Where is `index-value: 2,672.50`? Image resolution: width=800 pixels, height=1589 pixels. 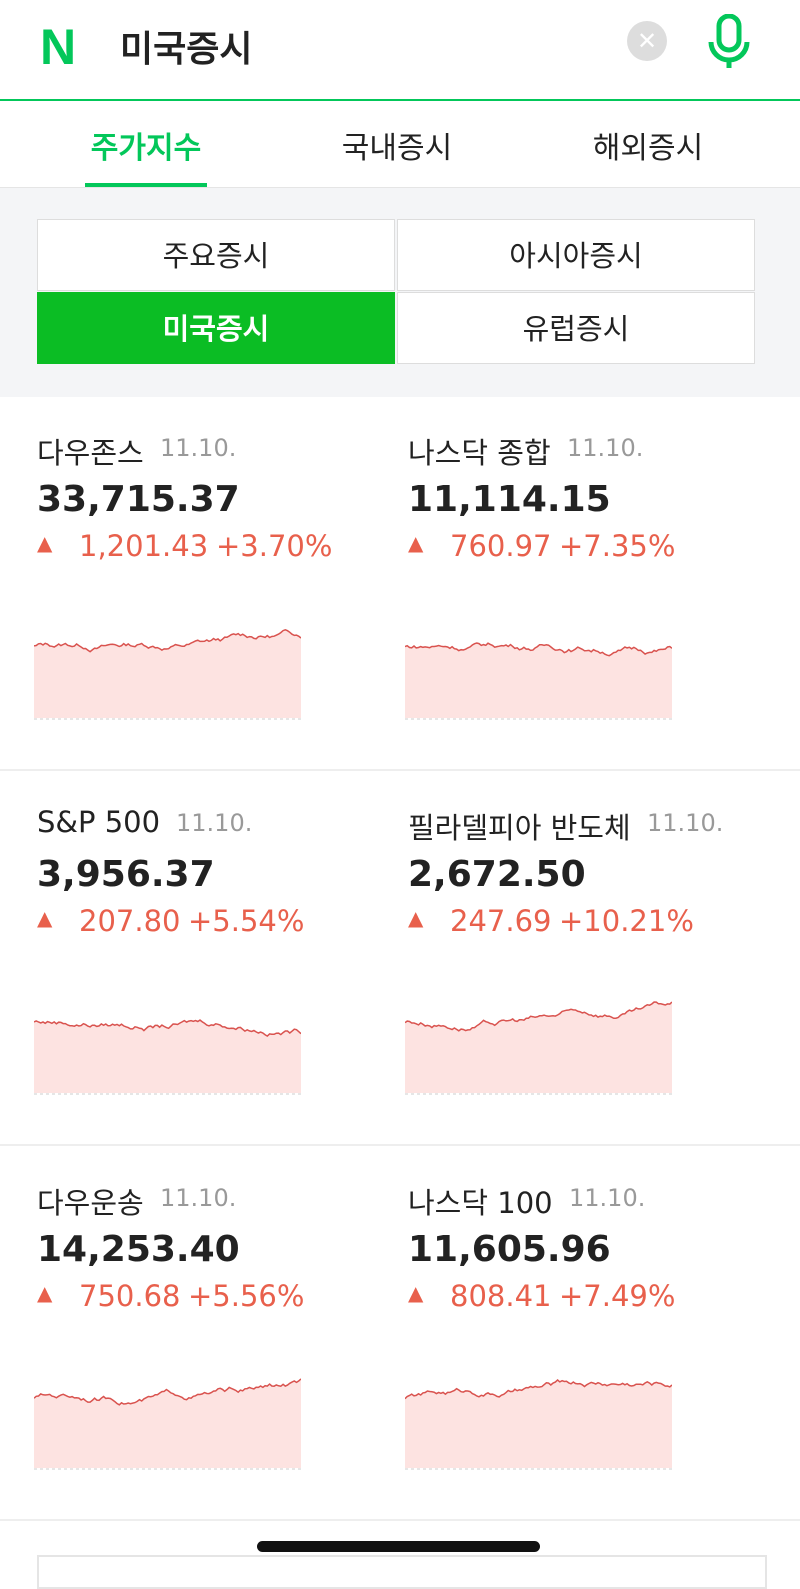 index-value: 2,672.50 is located at coordinates (497, 874).